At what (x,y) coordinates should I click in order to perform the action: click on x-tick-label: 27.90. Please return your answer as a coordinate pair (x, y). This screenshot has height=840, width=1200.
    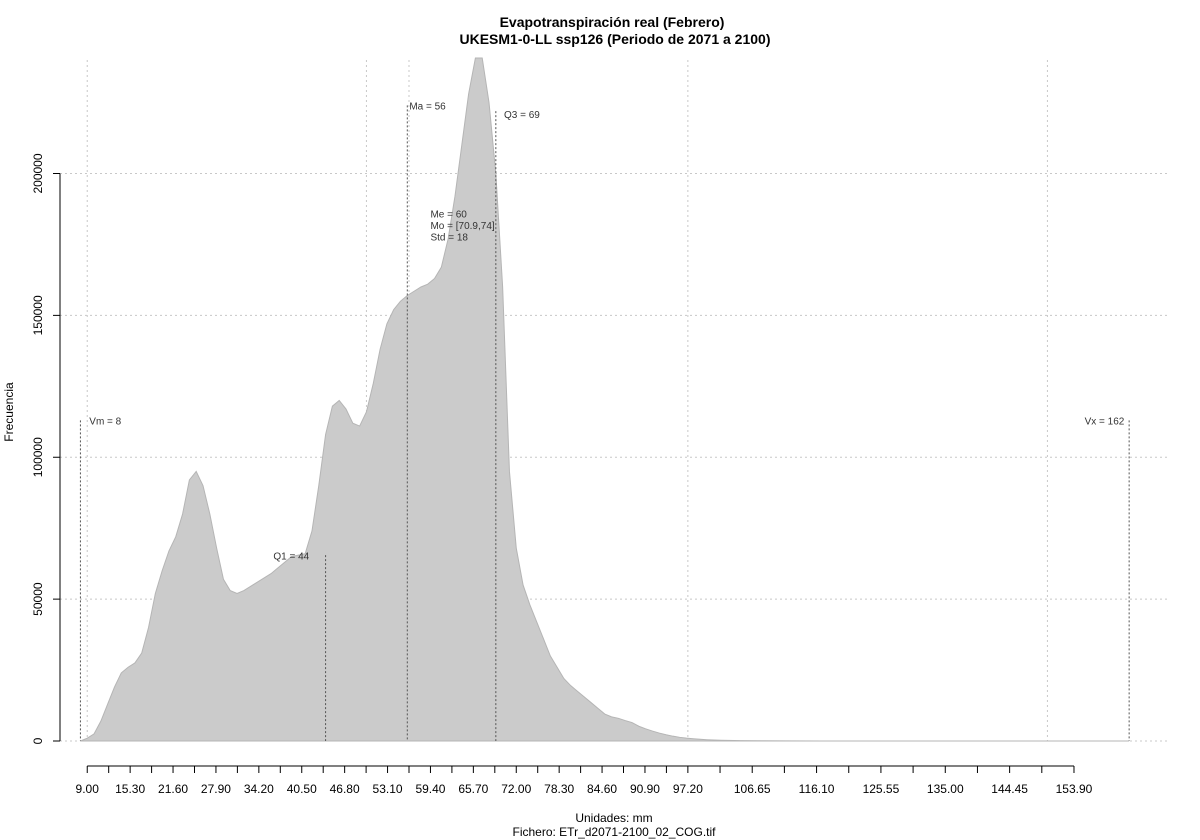
    Looking at the image, I should click on (216, 789).